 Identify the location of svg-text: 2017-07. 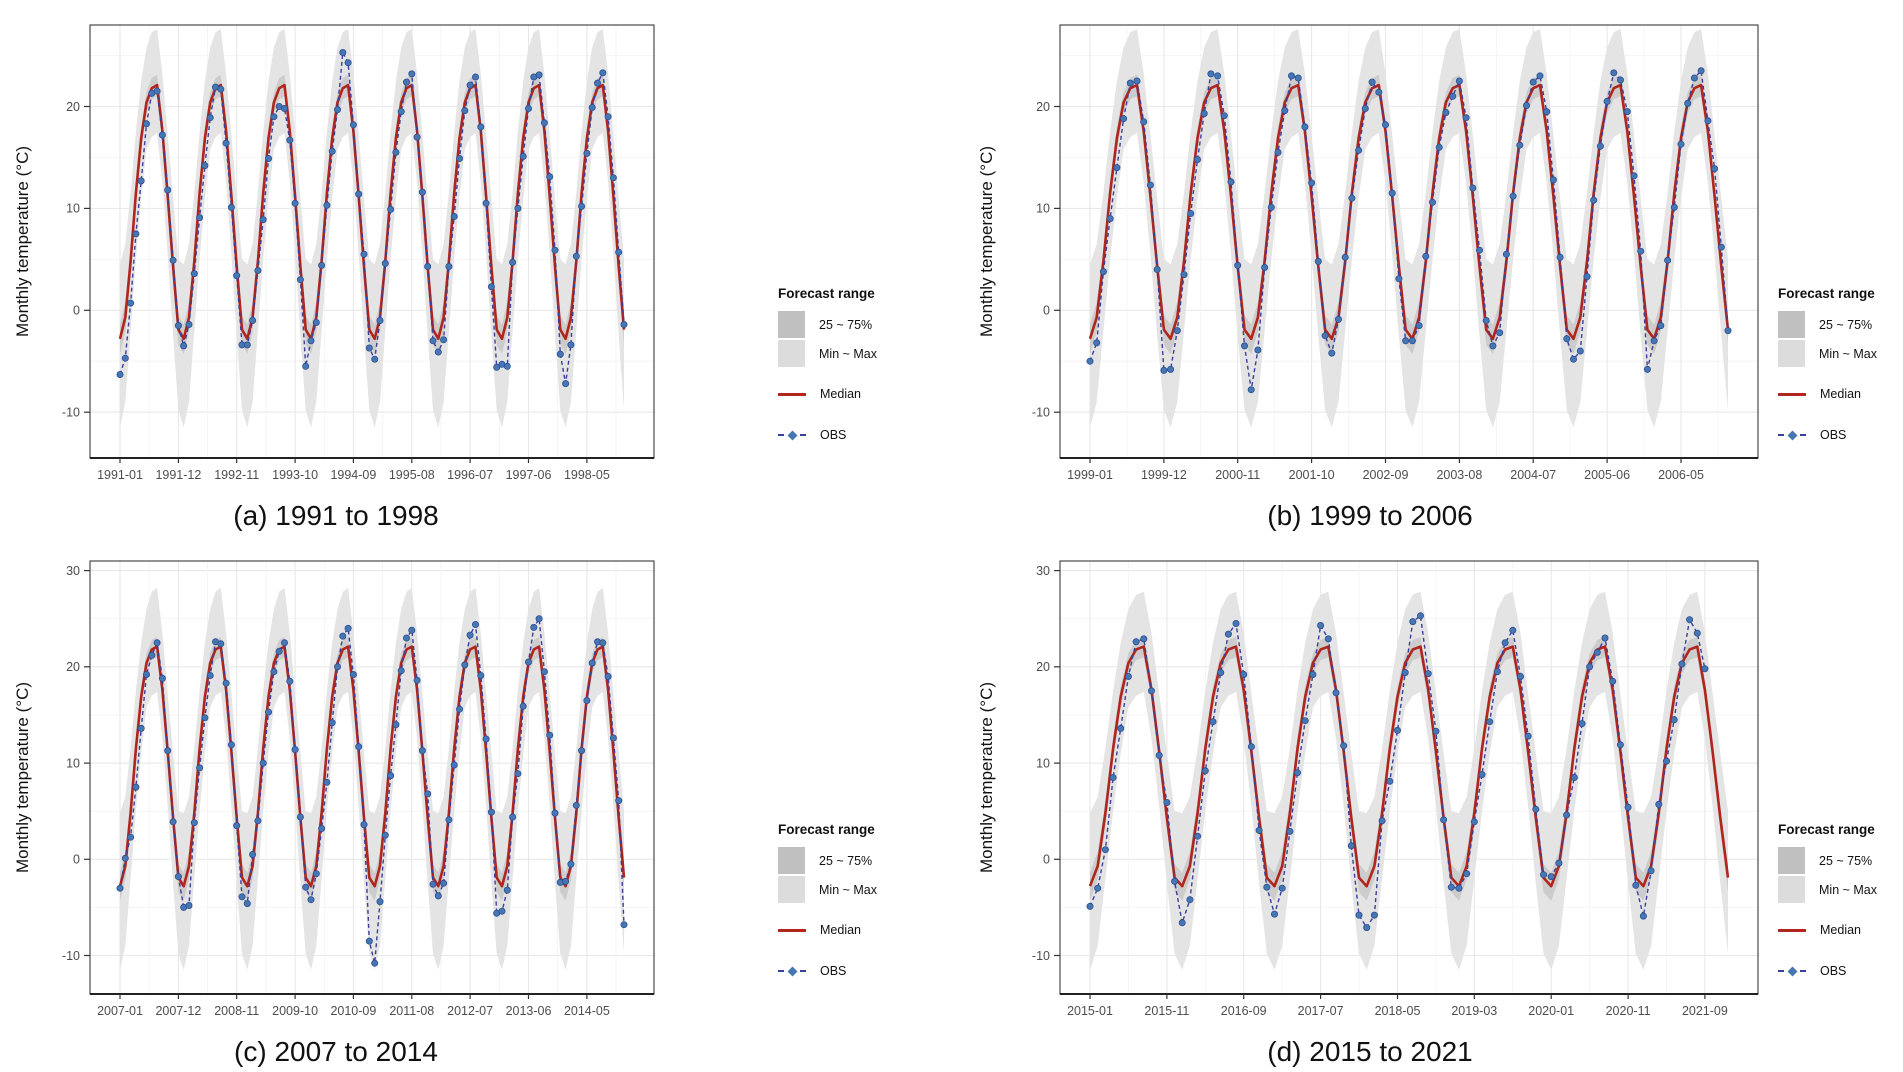
(1321, 1011).